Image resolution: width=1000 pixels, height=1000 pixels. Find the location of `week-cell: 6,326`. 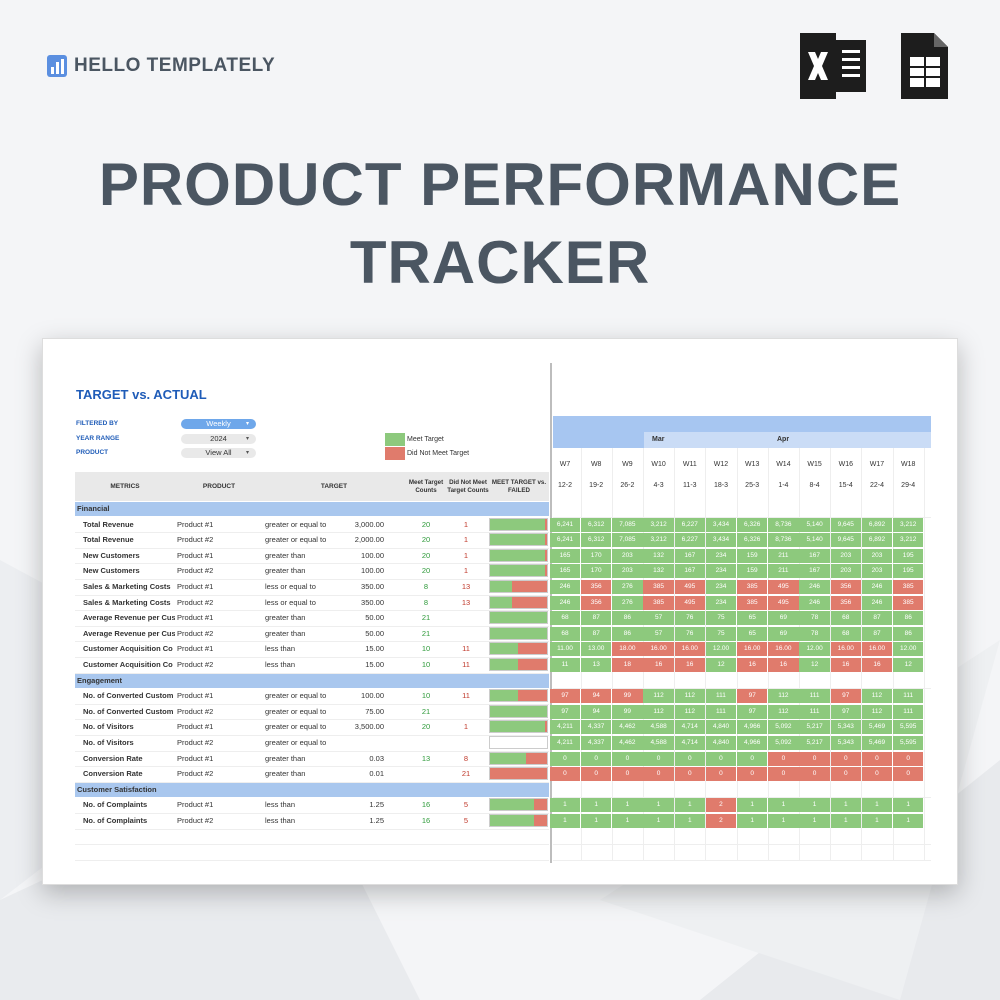

week-cell: 6,326 is located at coordinates (752, 540).